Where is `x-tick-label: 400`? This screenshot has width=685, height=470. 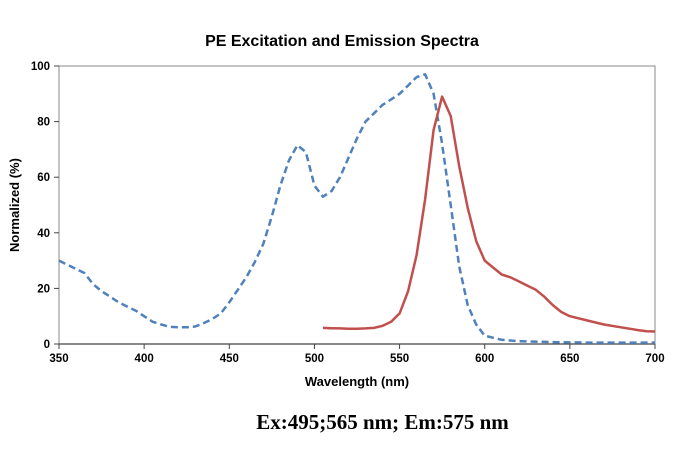 x-tick-label: 400 is located at coordinates (144, 359).